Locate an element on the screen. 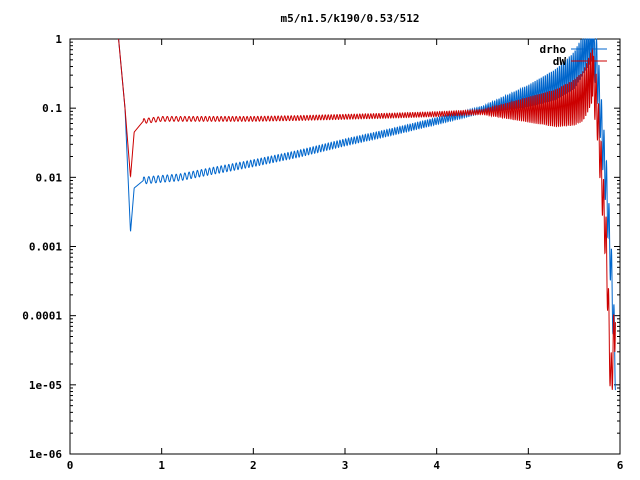  y-tick-label: 1e-05 is located at coordinates (45, 385).